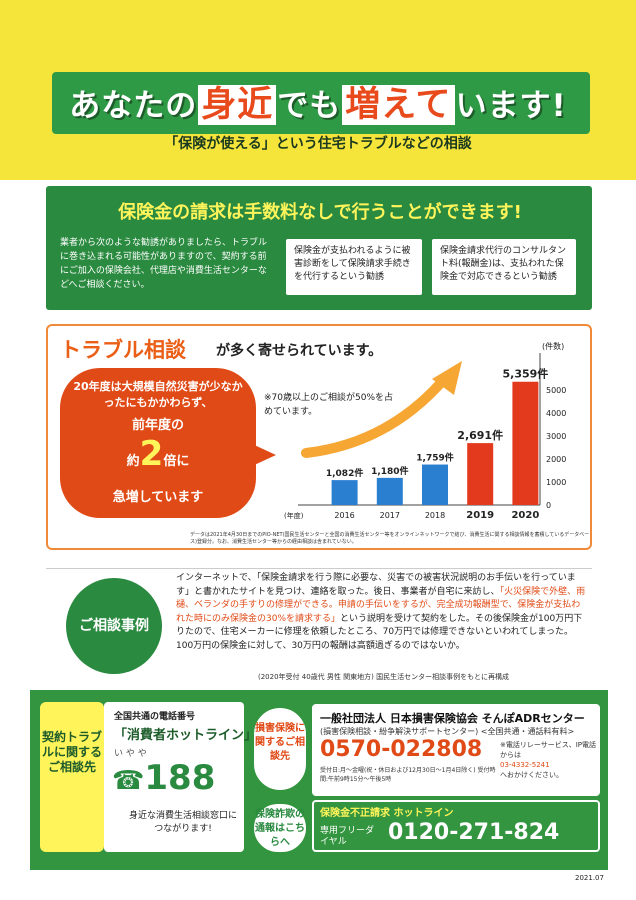 The image size is (636, 900). I want to click on trouble-heading-rest: が多く寄せられています。, so click(299, 351).